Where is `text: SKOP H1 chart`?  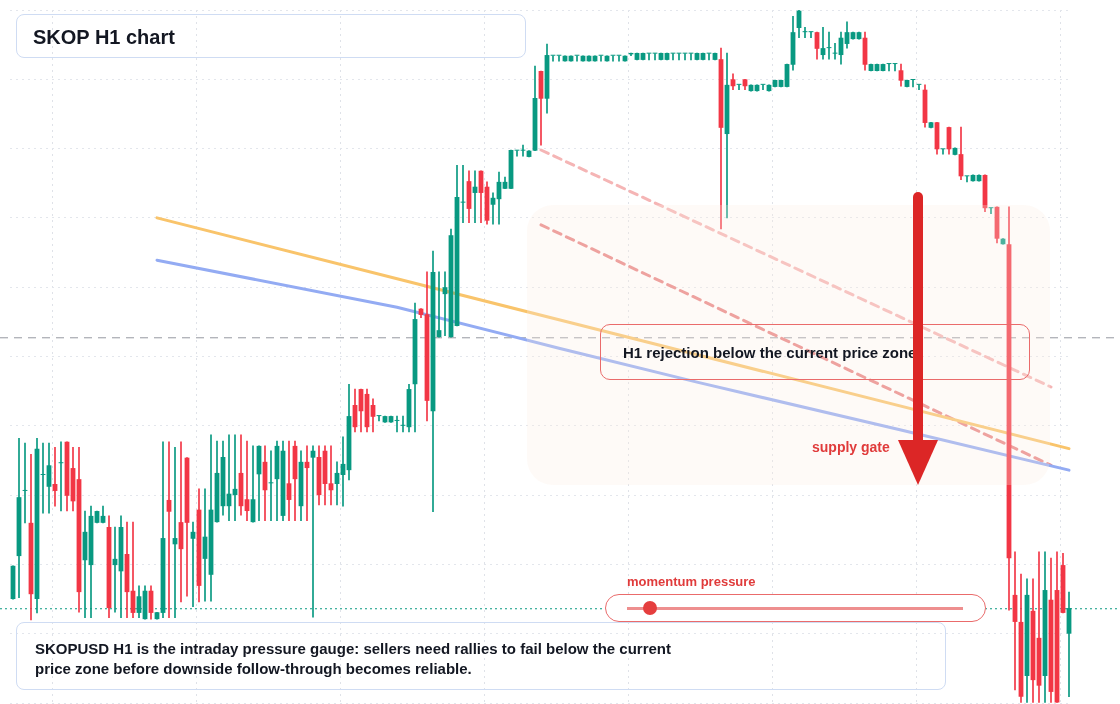
text: SKOP H1 chart is located at coordinates (271, 36).